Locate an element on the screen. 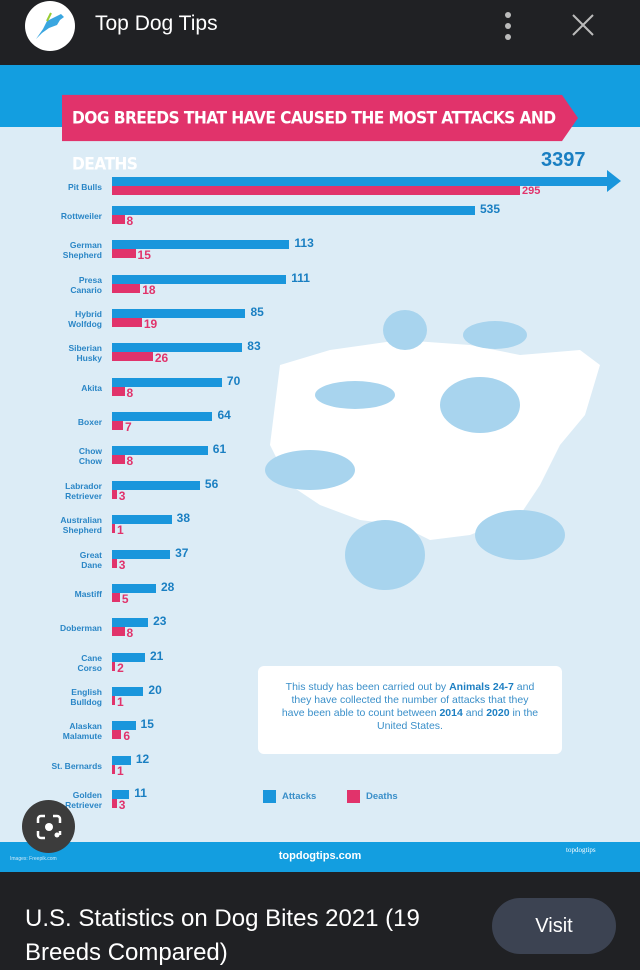  legend-label: Deaths is located at coordinates (382, 796).